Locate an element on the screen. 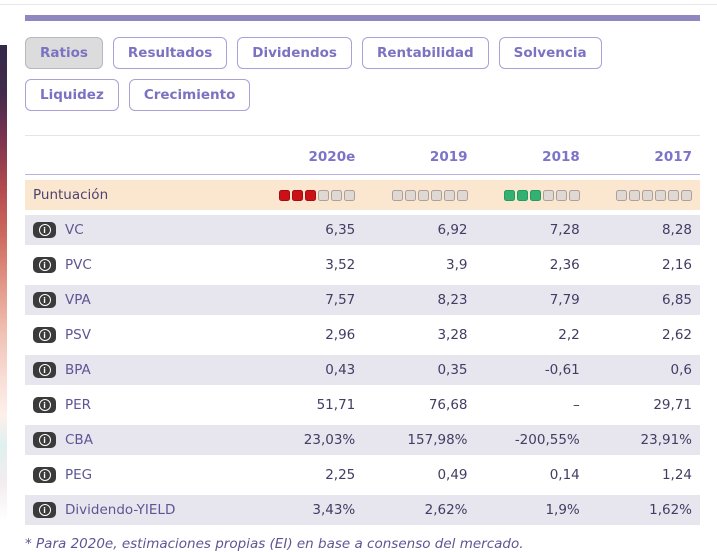  metric-label-cell: i CBA is located at coordinates (138, 440).